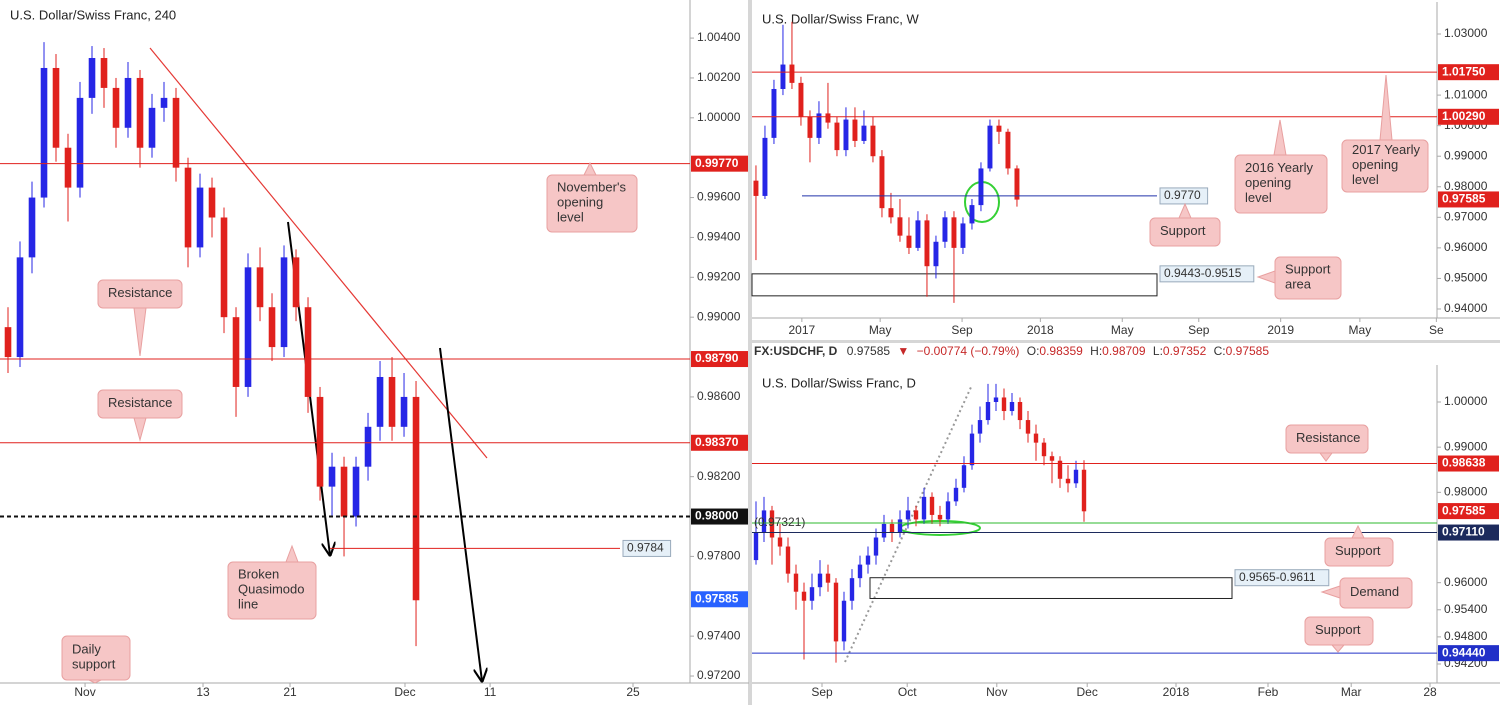 The image size is (1500, 705). Describe the element at coordinates (1464, 652) in the screenshot. I see `level-label: 0.94440` at that location.